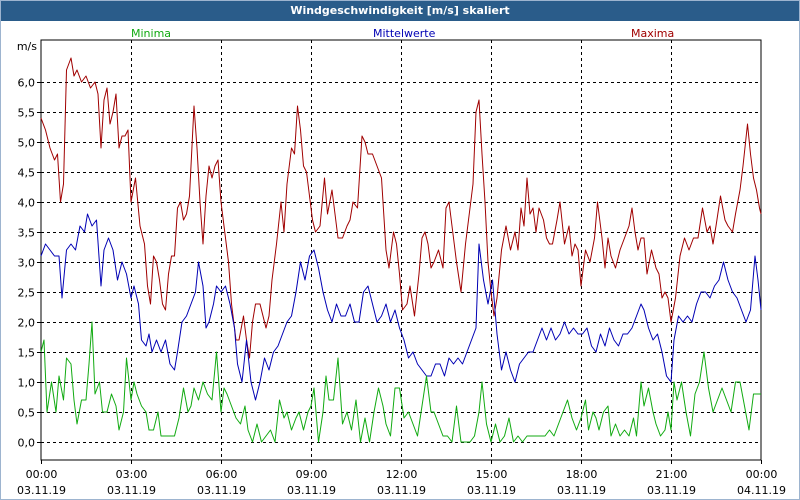 Image resolution: width=800 pixels, height=500 pixels. What do you see at coordinates (582, 474) in the screenshot?
I see `x-tick-time: 18:00` at bounding box center [582, 474].